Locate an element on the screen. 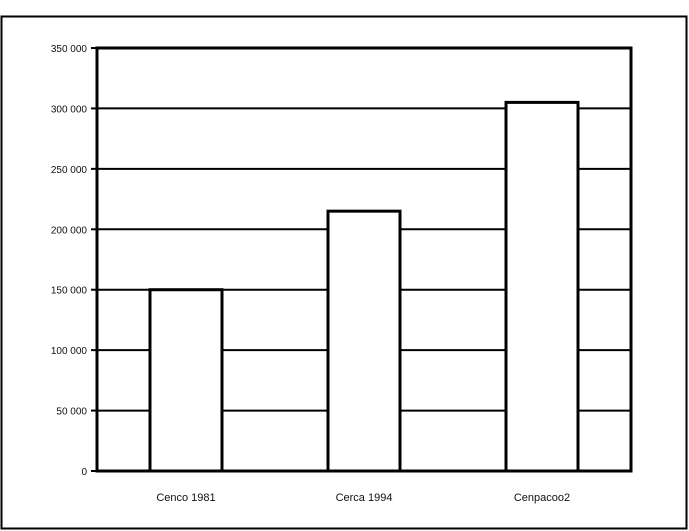 This screenshot has width=689, height=531. x-category-label: Cenco 1981 is located at coordinates (185, 498).